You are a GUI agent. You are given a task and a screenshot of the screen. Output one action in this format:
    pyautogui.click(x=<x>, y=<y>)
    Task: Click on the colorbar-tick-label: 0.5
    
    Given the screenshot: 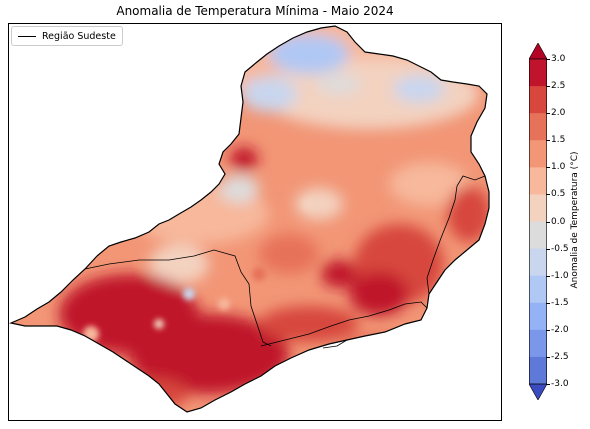 What is the action you would take?
    pyautogui.click(x=558, y=194)
    